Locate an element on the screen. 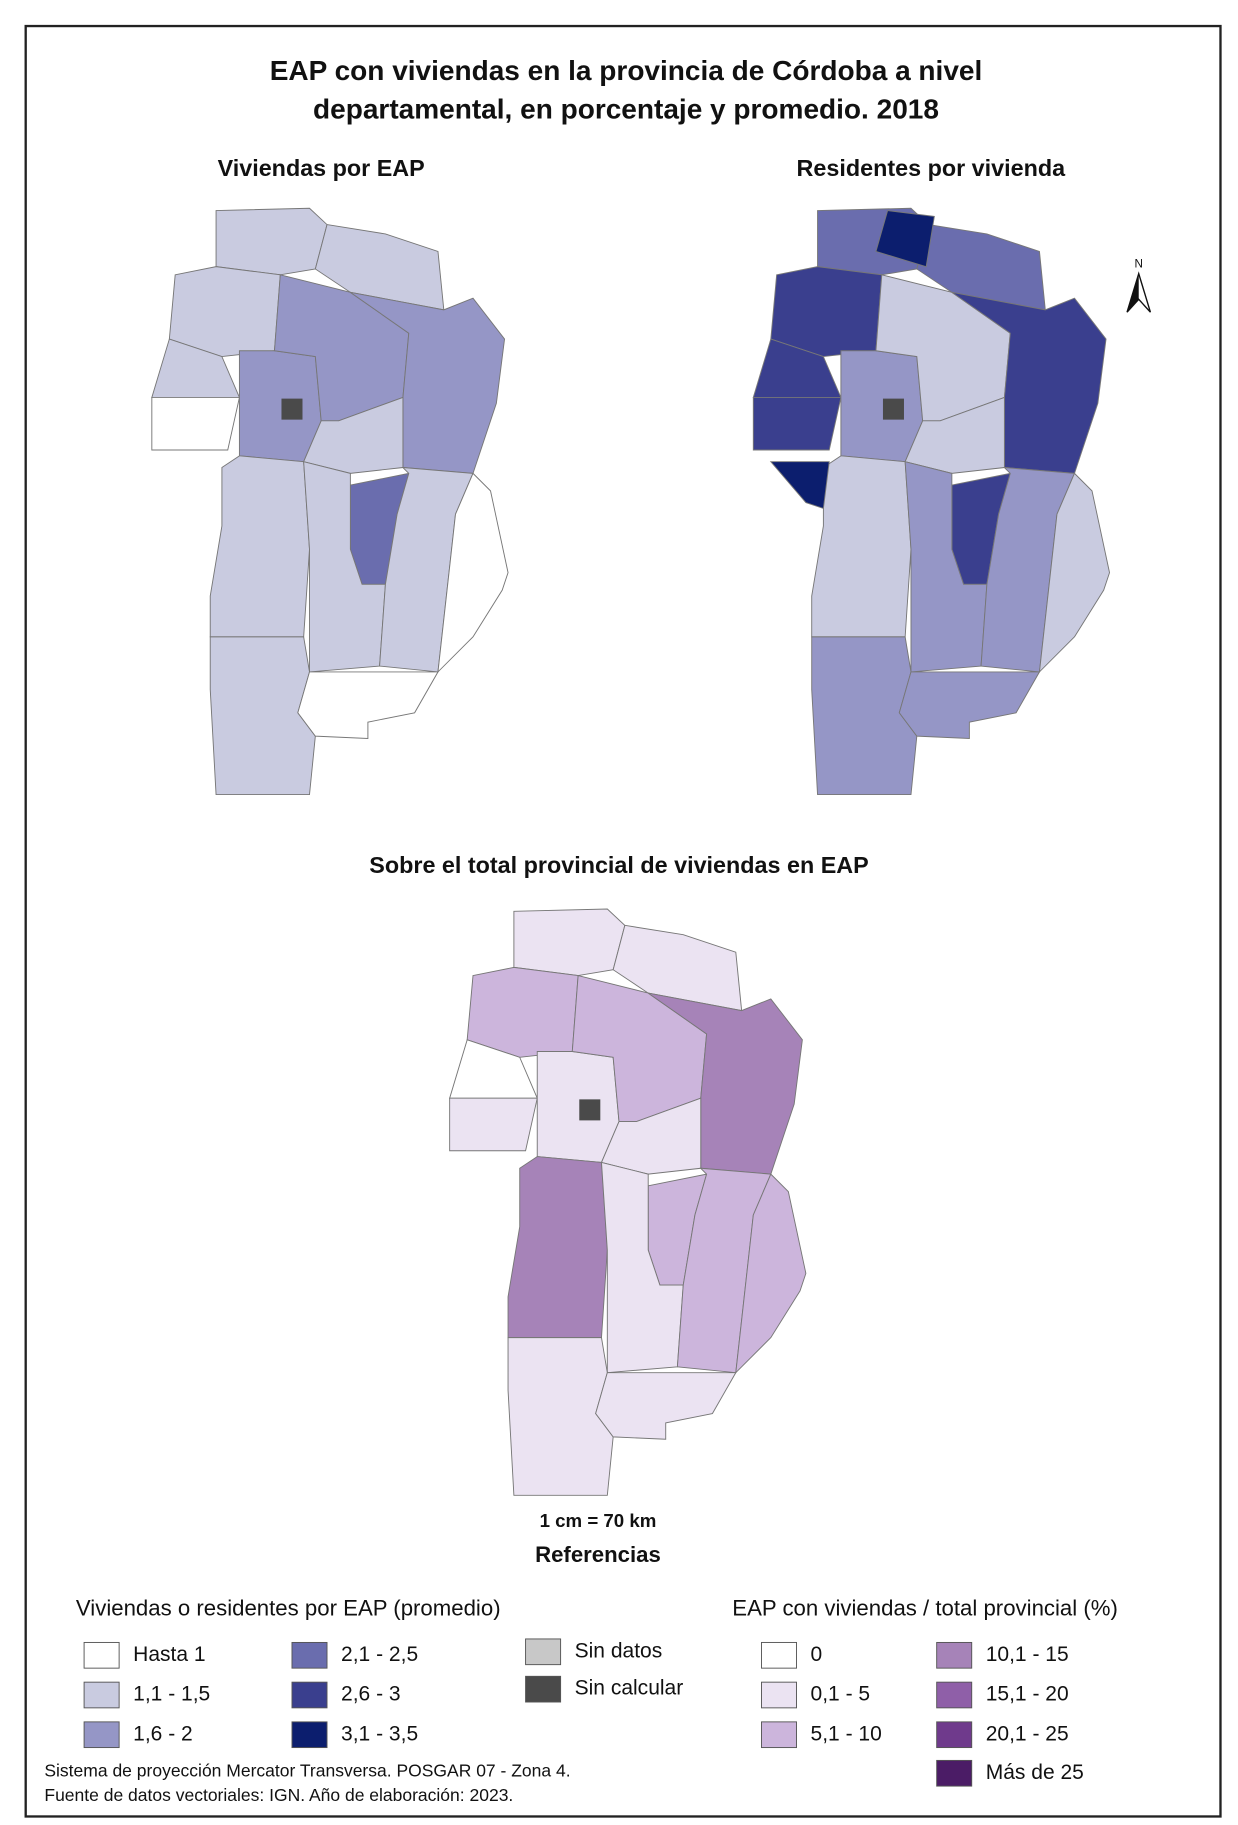 The height and width of the screenshot is (1825, 1238). legend-label: Sin calcular is located at coordinates (629, 1688).